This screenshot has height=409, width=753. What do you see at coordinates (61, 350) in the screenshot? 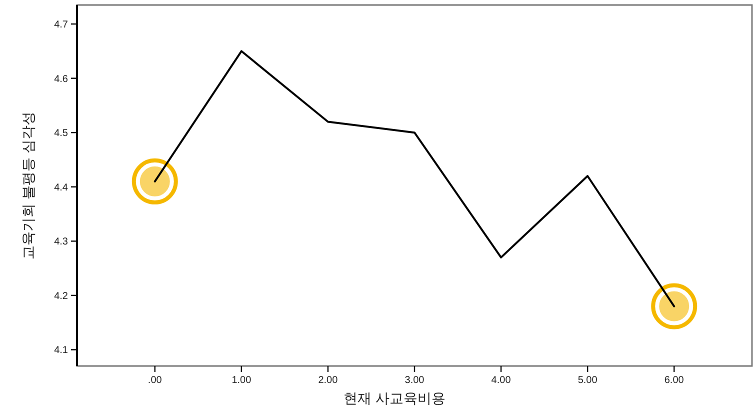
I see `y-tick-label: 4.1` at bounding box center [61, 350].